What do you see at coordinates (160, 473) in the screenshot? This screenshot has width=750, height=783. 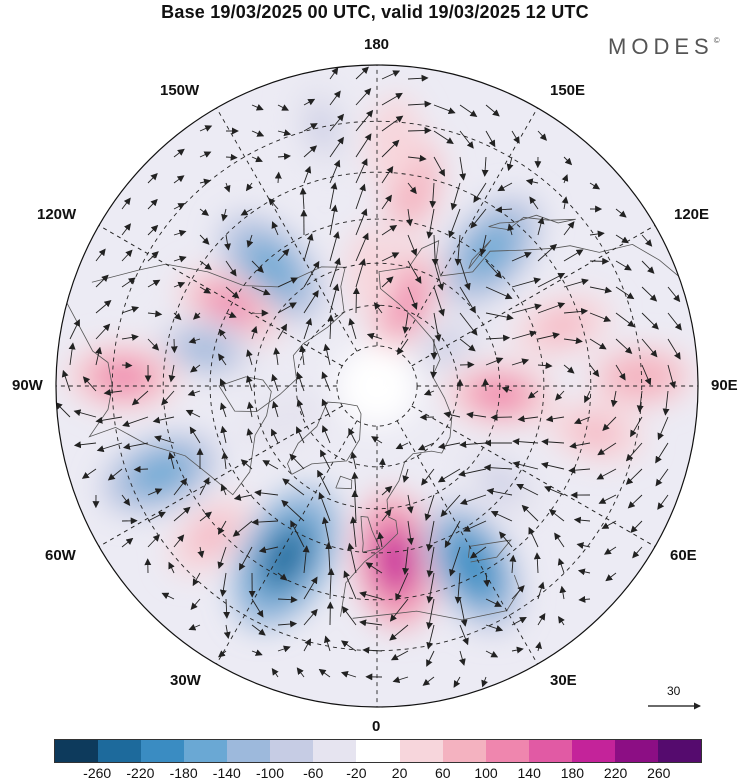 I see `anomaly-cell` at bounding box center [160, 473].